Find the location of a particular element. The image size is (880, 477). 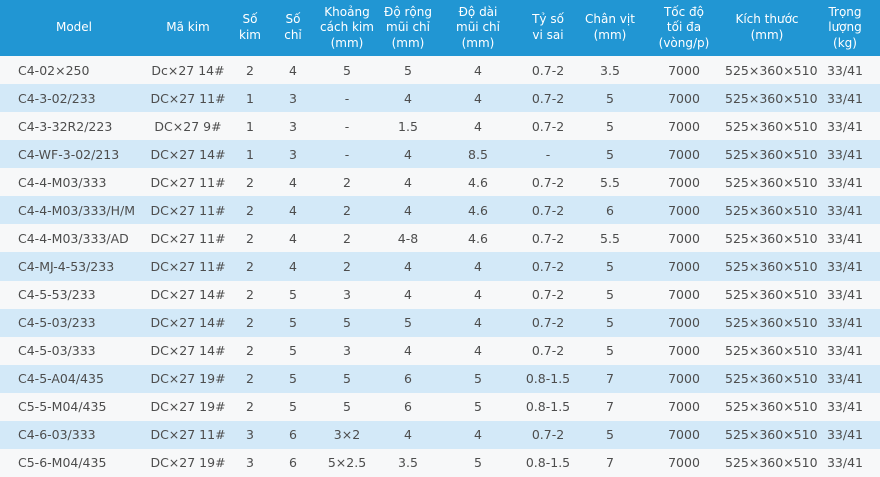

model-cell: C4-4-M03/333/H/M is located at coordinates (77, 210).